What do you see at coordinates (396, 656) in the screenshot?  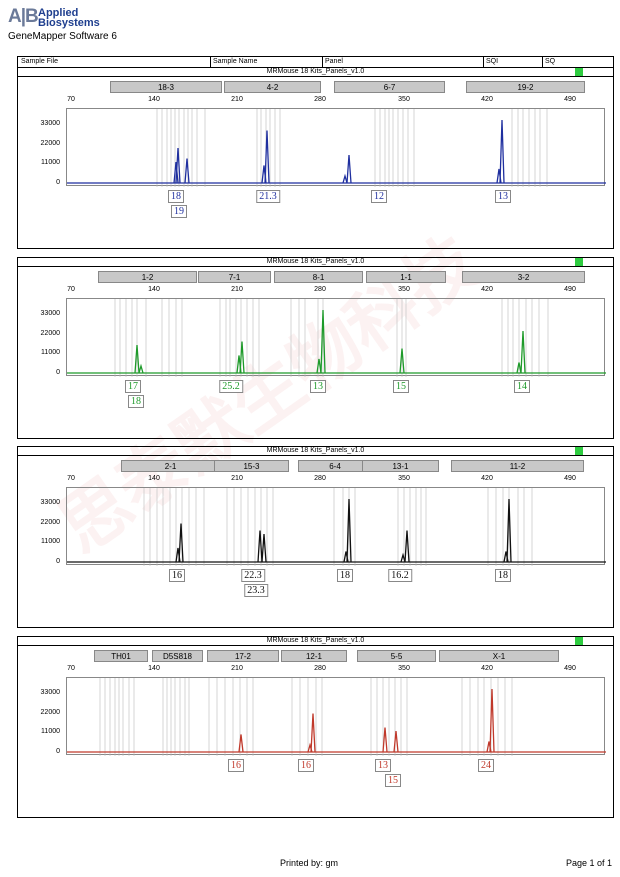 I see `locus-label: 5-5` at bounding box center [396, 656].